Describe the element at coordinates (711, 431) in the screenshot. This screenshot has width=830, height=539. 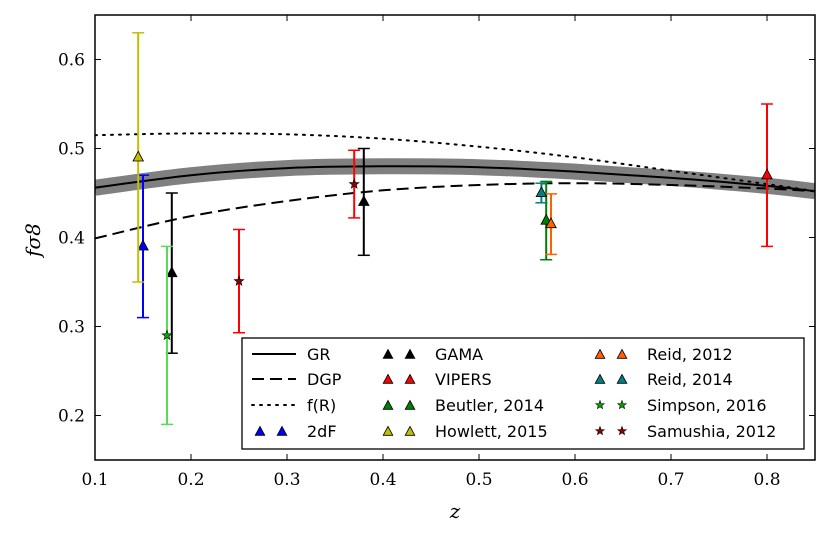
I see `legend-label-samushia-2012: Samushia, 2012` at that location.